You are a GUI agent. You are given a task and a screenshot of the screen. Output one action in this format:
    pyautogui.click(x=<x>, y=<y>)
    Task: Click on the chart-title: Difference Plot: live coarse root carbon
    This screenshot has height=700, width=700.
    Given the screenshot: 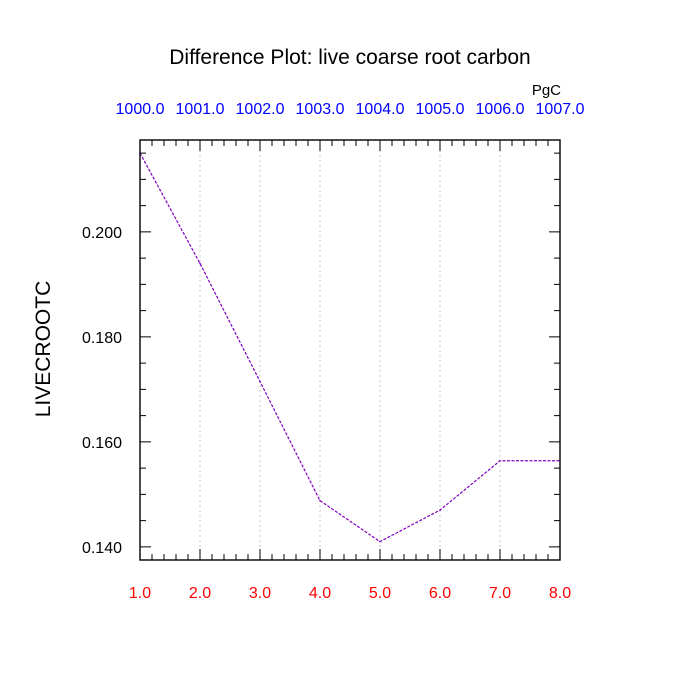 What is the action you would take?
    pyautogui.click(x=349, y=57)
    